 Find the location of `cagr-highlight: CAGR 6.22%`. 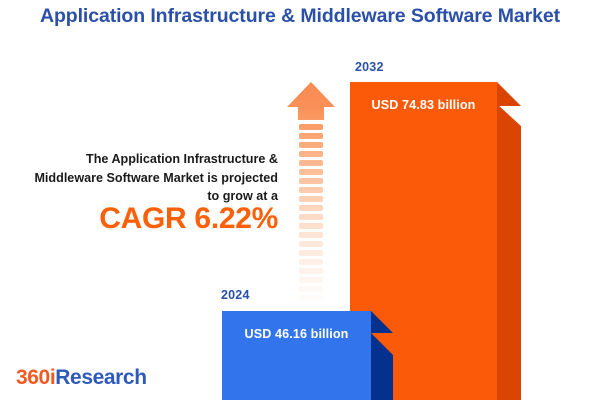

cagr-highlight: CAGR 6.22% is located at coordinates (188, 218).